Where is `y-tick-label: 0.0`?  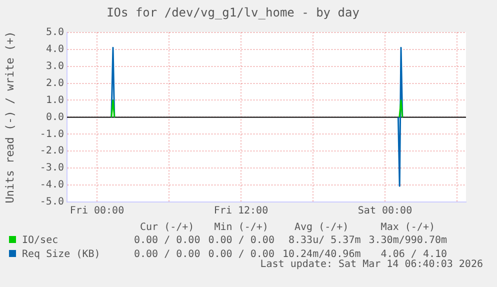 y-tick-label: 0.0 is located at coordinates (55, 117).